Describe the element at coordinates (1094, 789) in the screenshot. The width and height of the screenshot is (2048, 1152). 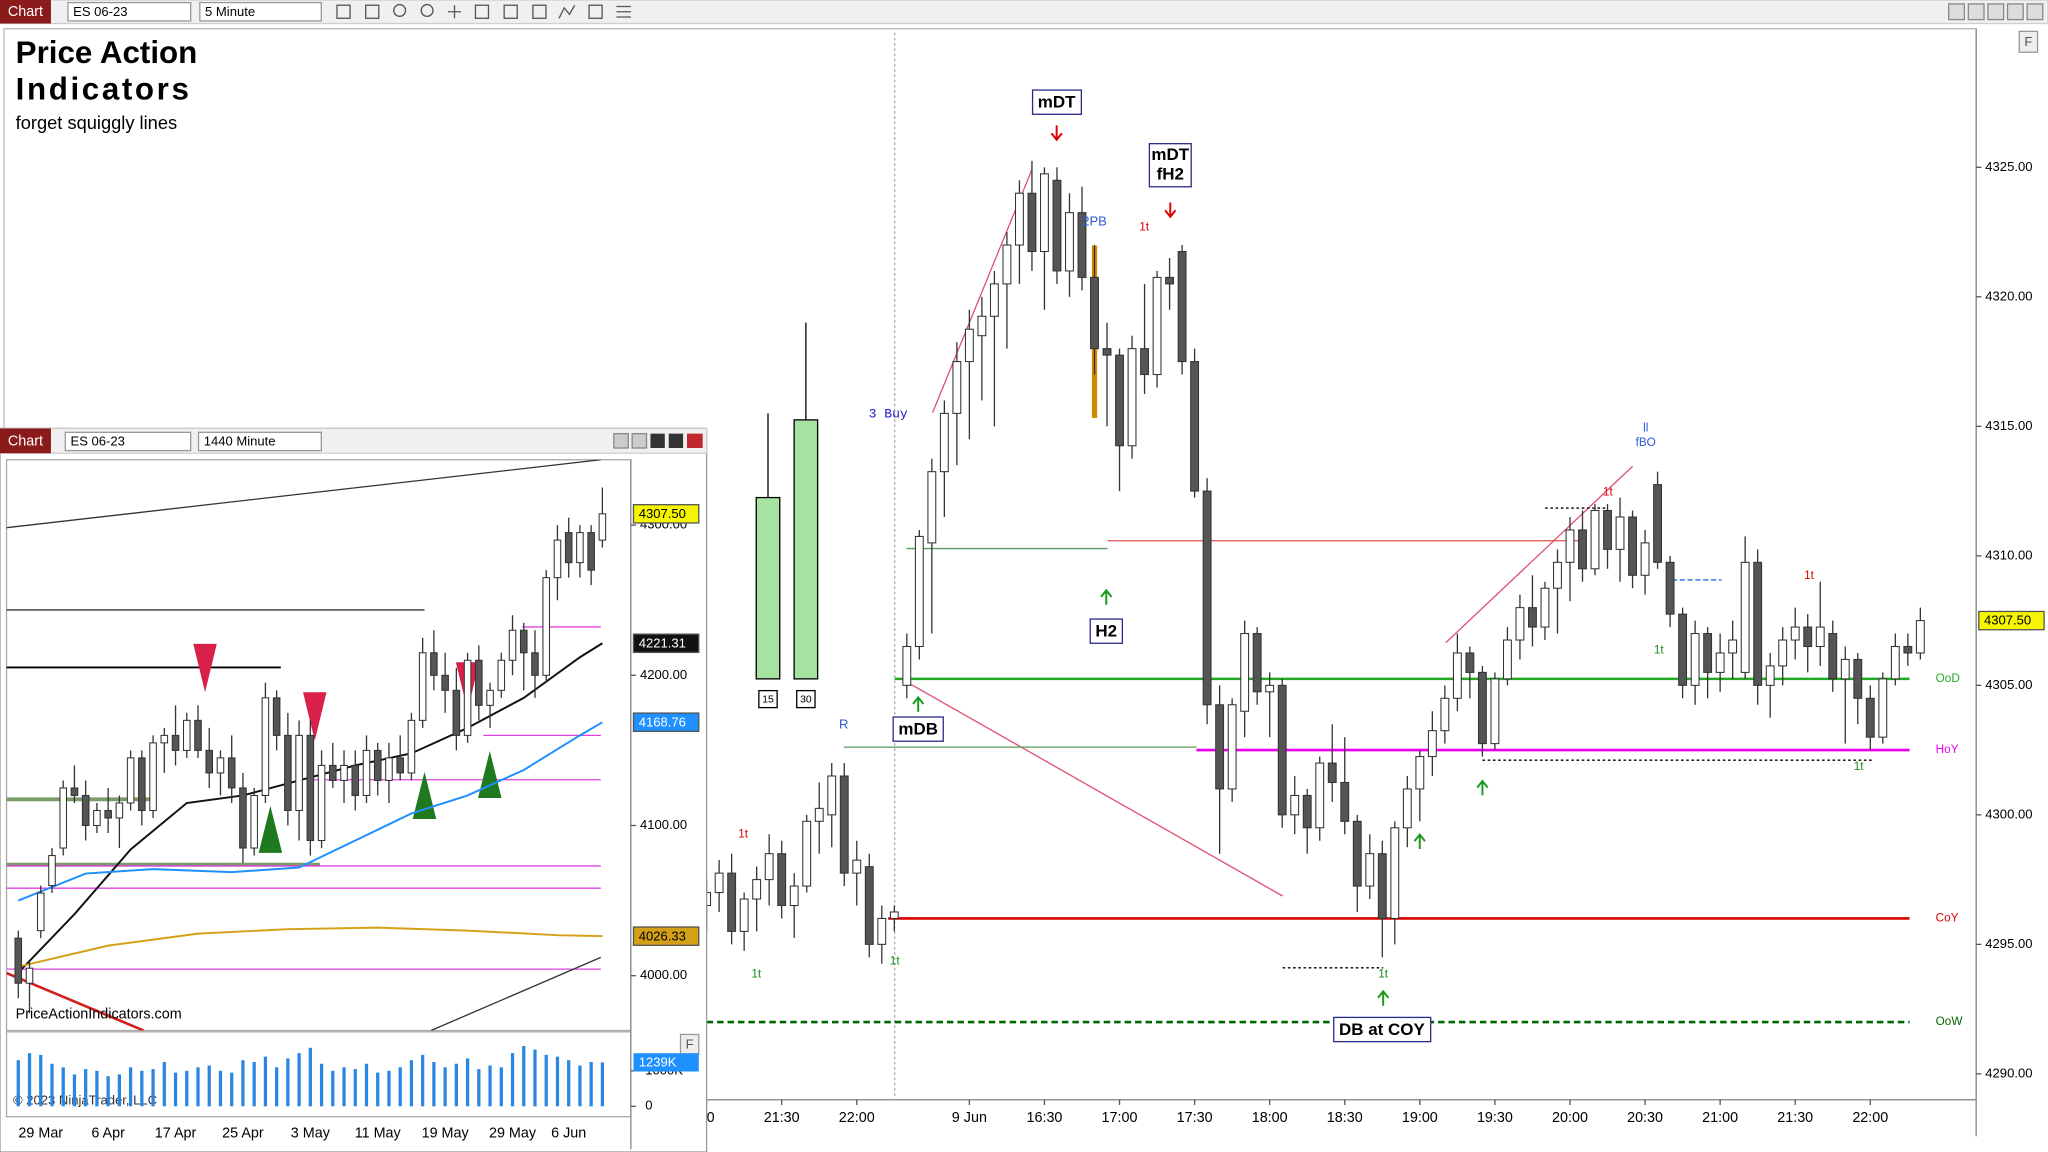
I see `trend-line` at that location.